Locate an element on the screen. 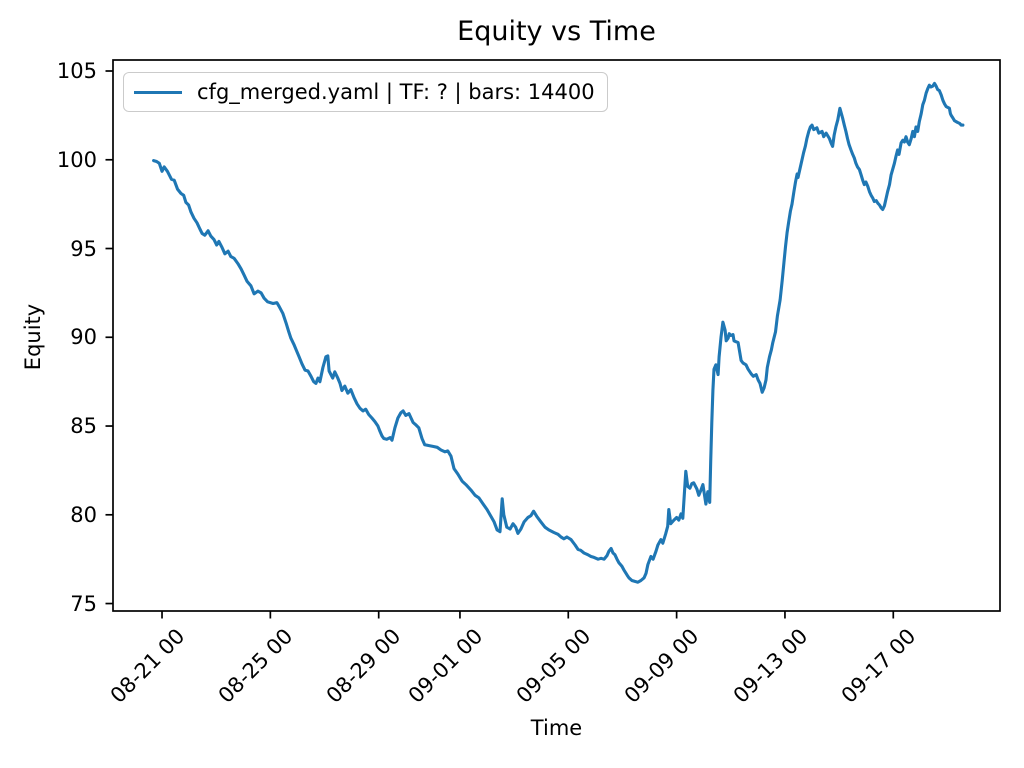  y-tick-label: 100 is located at coordinates (76, 159).